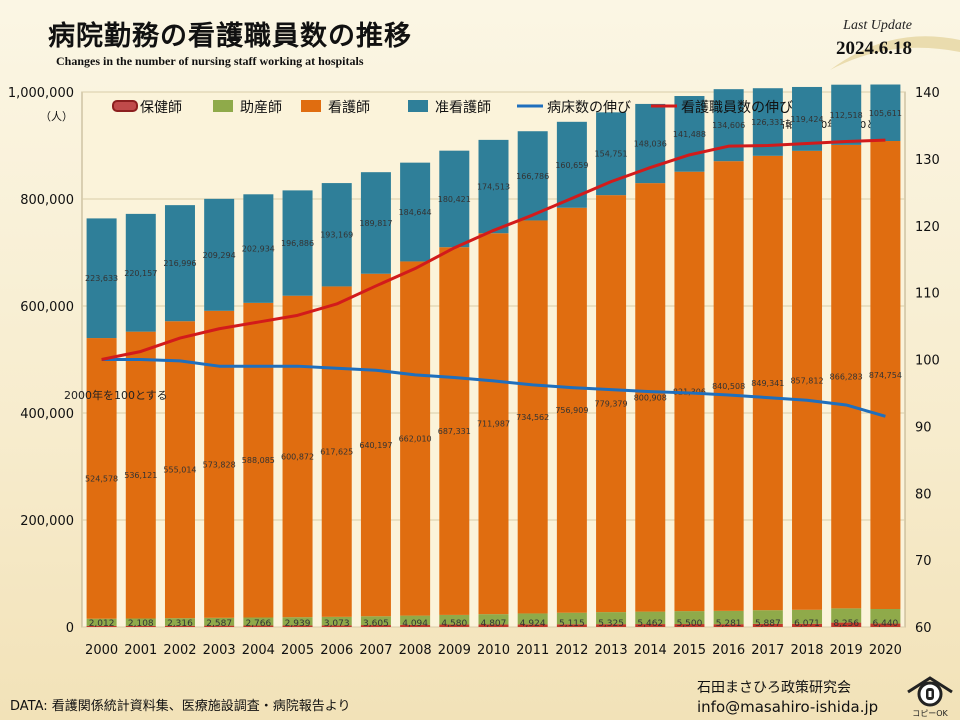  I want to click on label-kangoshi: 640,197, so click(375, 445).